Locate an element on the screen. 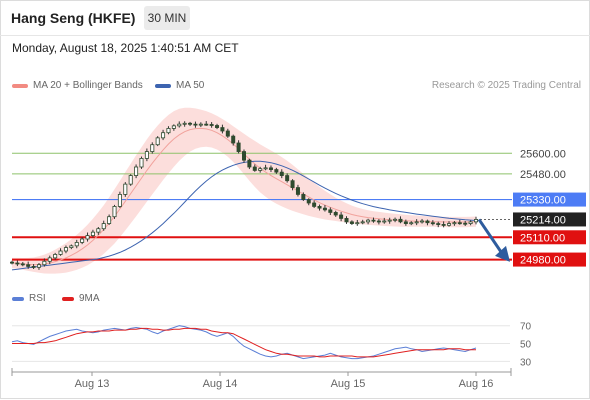 The width and height of the screenshot is (590, 400). level-label-25600: 25600.00 is located at coordinates (543, 154).